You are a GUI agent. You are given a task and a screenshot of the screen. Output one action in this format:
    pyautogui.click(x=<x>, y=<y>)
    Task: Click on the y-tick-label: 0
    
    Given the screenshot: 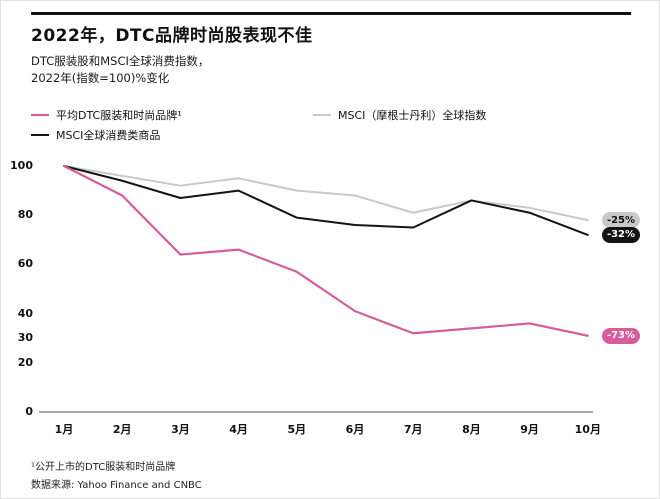 What is the action you would take?
    pyautogui.click(x=29, y=411)
    